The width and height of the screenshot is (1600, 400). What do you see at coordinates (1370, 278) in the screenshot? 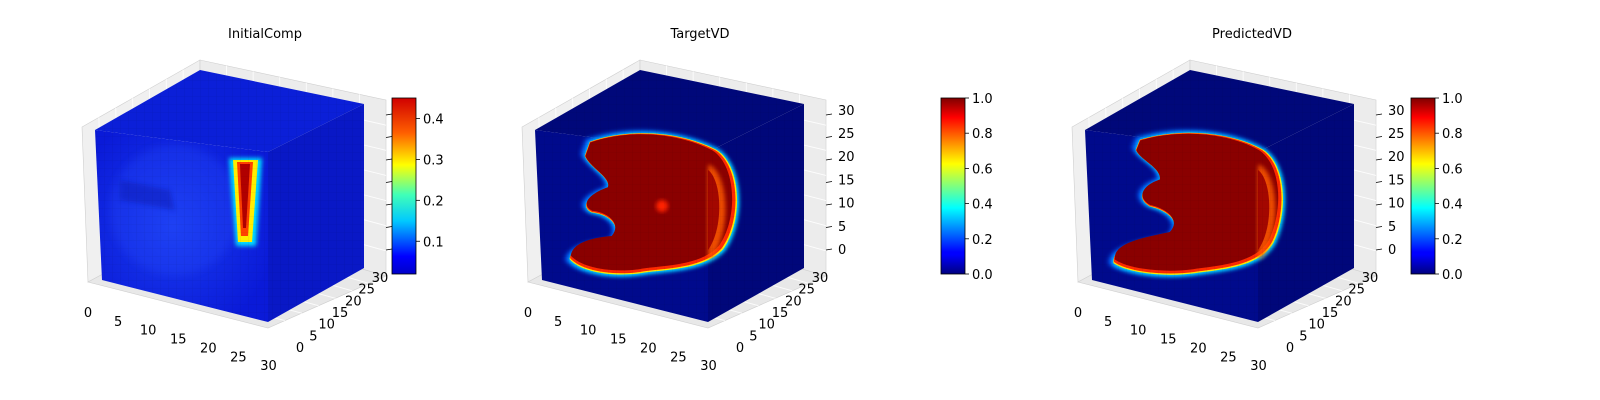
I see `y-tick-label: 30` at bounding box center [1370, 278].